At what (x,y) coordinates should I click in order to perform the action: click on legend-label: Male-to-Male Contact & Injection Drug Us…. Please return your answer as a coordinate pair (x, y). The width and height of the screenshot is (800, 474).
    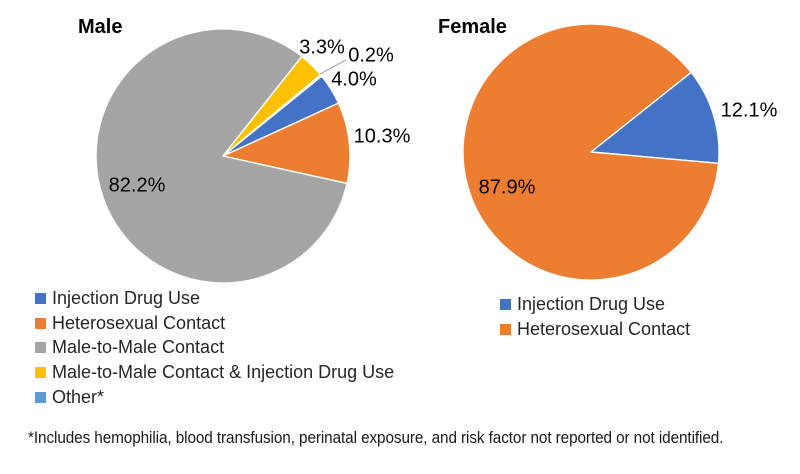
    Looking at the image, I should click on (223, 371).